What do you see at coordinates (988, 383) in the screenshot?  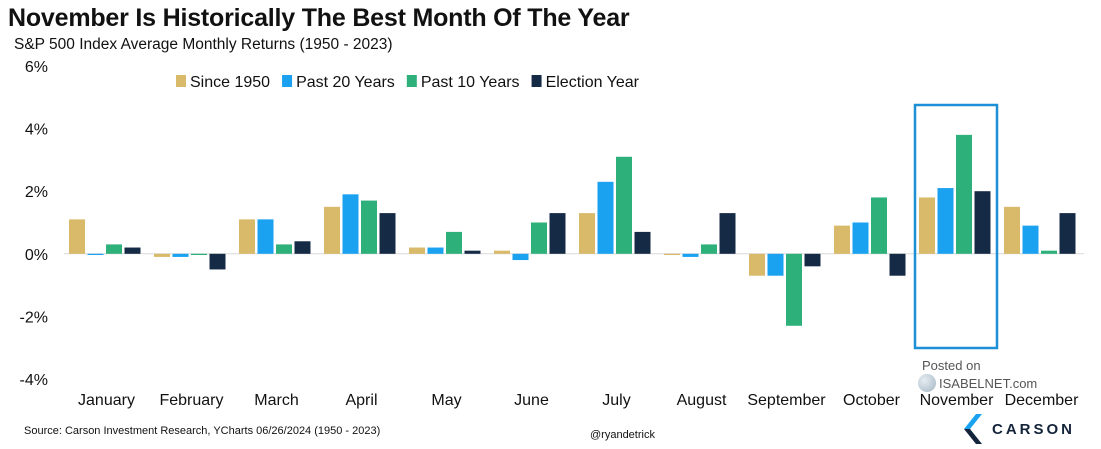 I see `watermark-site: ISABELNET.com` at bounding box center [988, 383].